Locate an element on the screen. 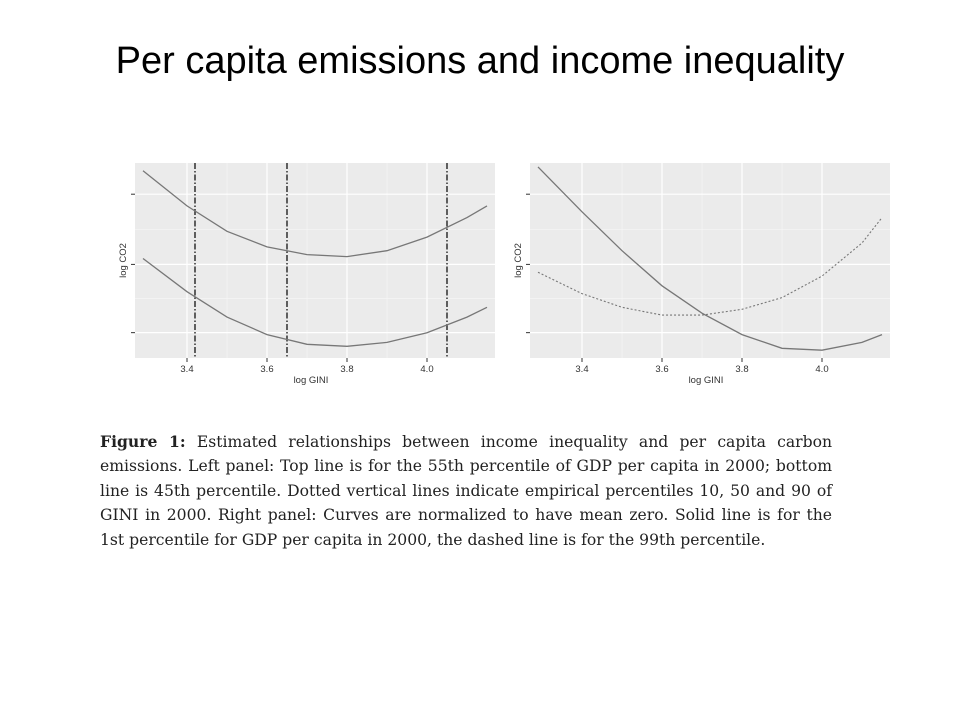 The height and width of the screenshot is (720, 960). left-panel-chart: 3.4 3.6 3.8 4.0 log GINI log CO2 is located at coordinates (306, 274).